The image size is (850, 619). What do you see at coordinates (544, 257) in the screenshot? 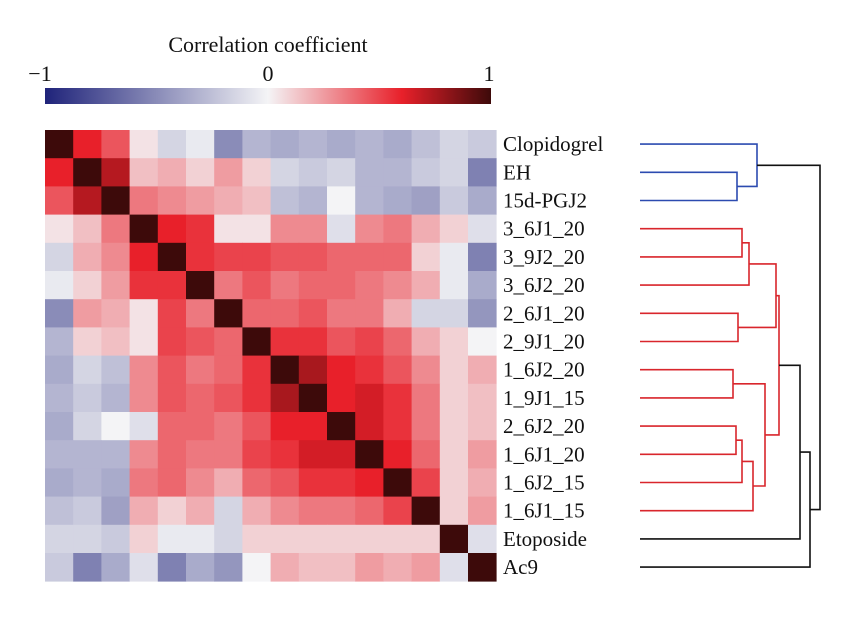
I see `row-label: 3_9J2_20` at bounding box center [544, 257].